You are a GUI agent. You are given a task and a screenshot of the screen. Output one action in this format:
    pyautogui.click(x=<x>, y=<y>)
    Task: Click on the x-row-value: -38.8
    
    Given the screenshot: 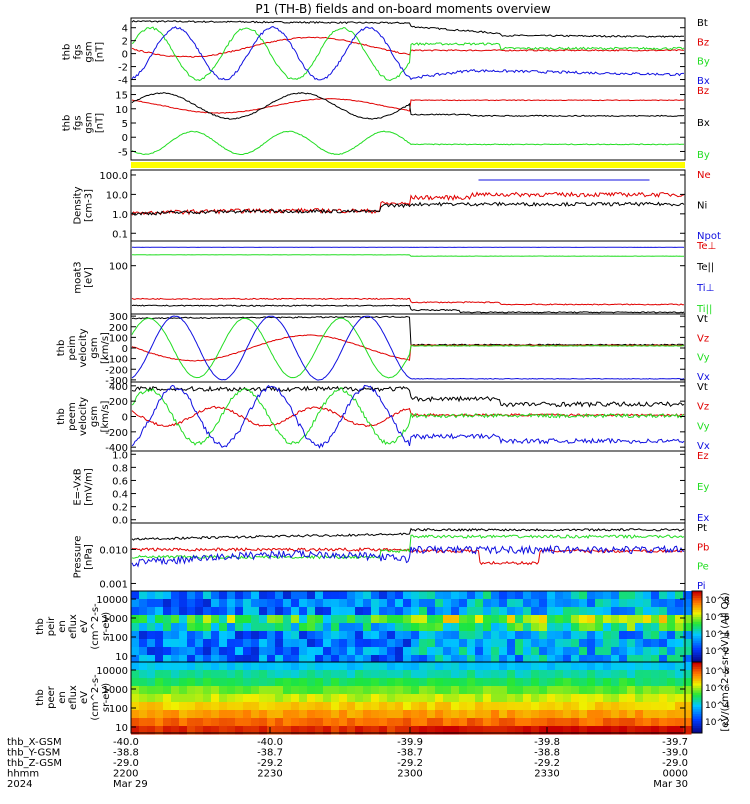 What is the action you would take?
    pyautogui.click(x=126, y=753)
    